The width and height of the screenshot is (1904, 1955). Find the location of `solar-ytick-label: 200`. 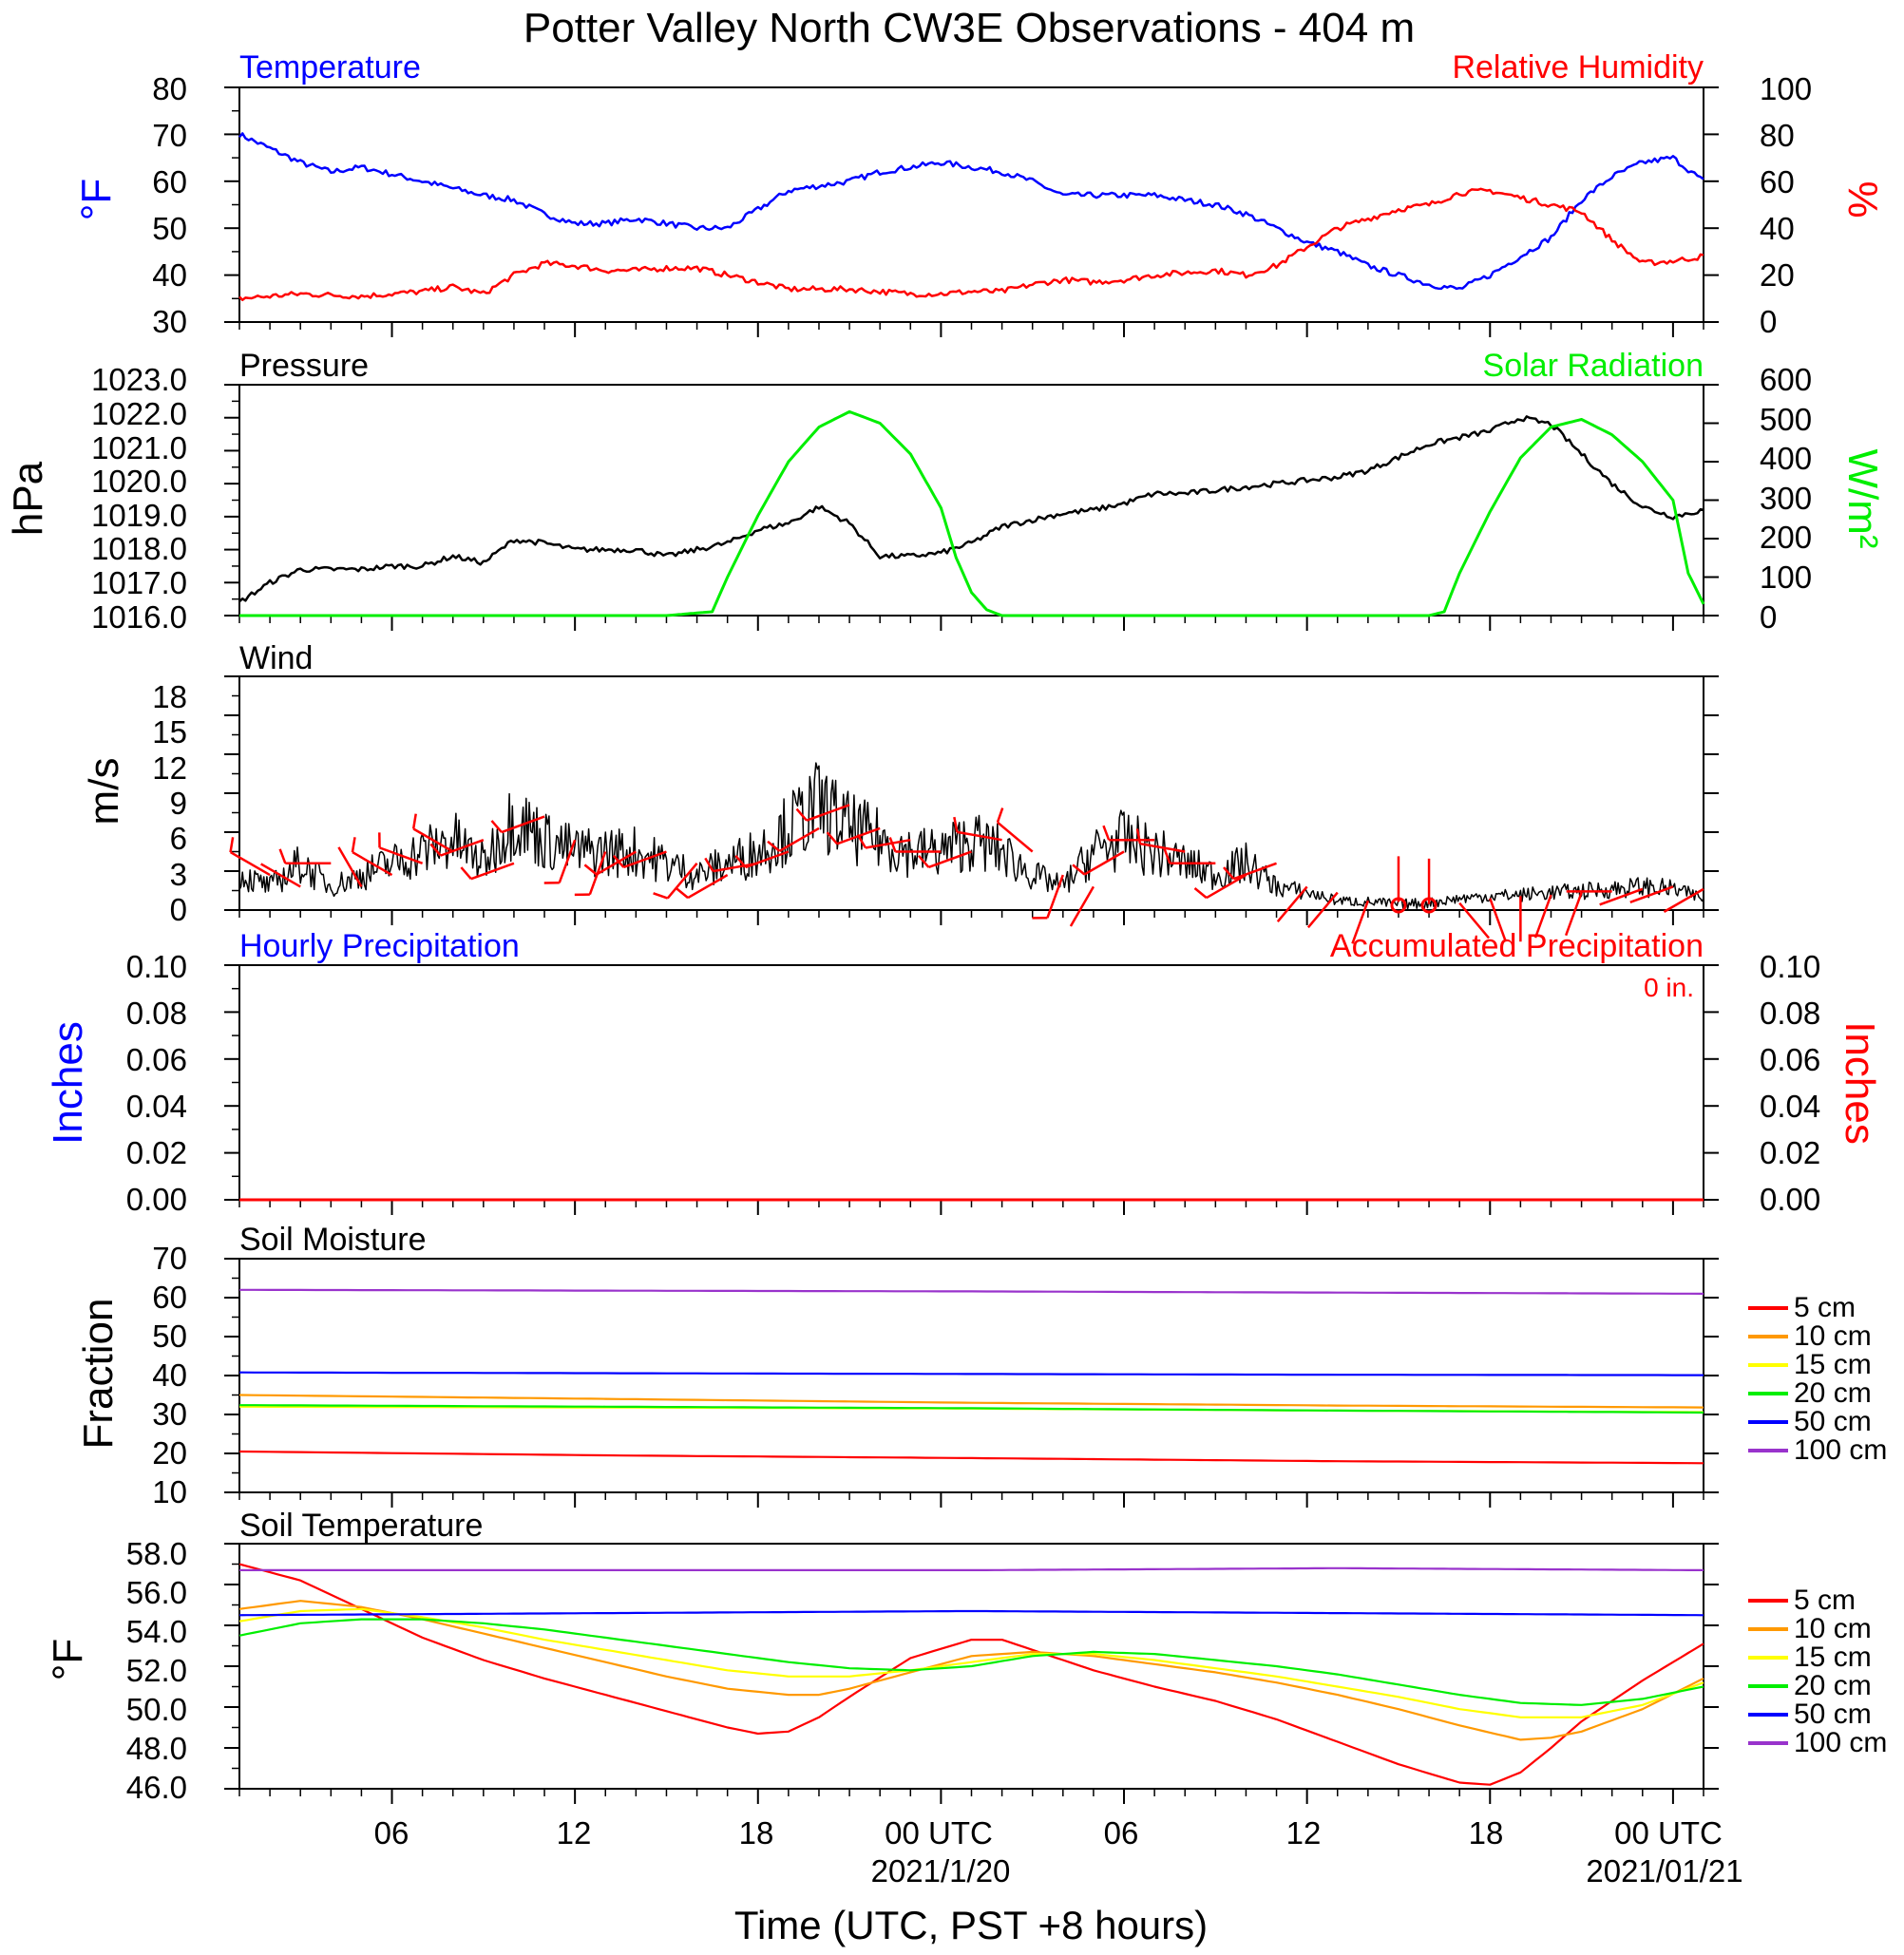

solar-ytick-label: 200 is located at coordinates (1786, 537).